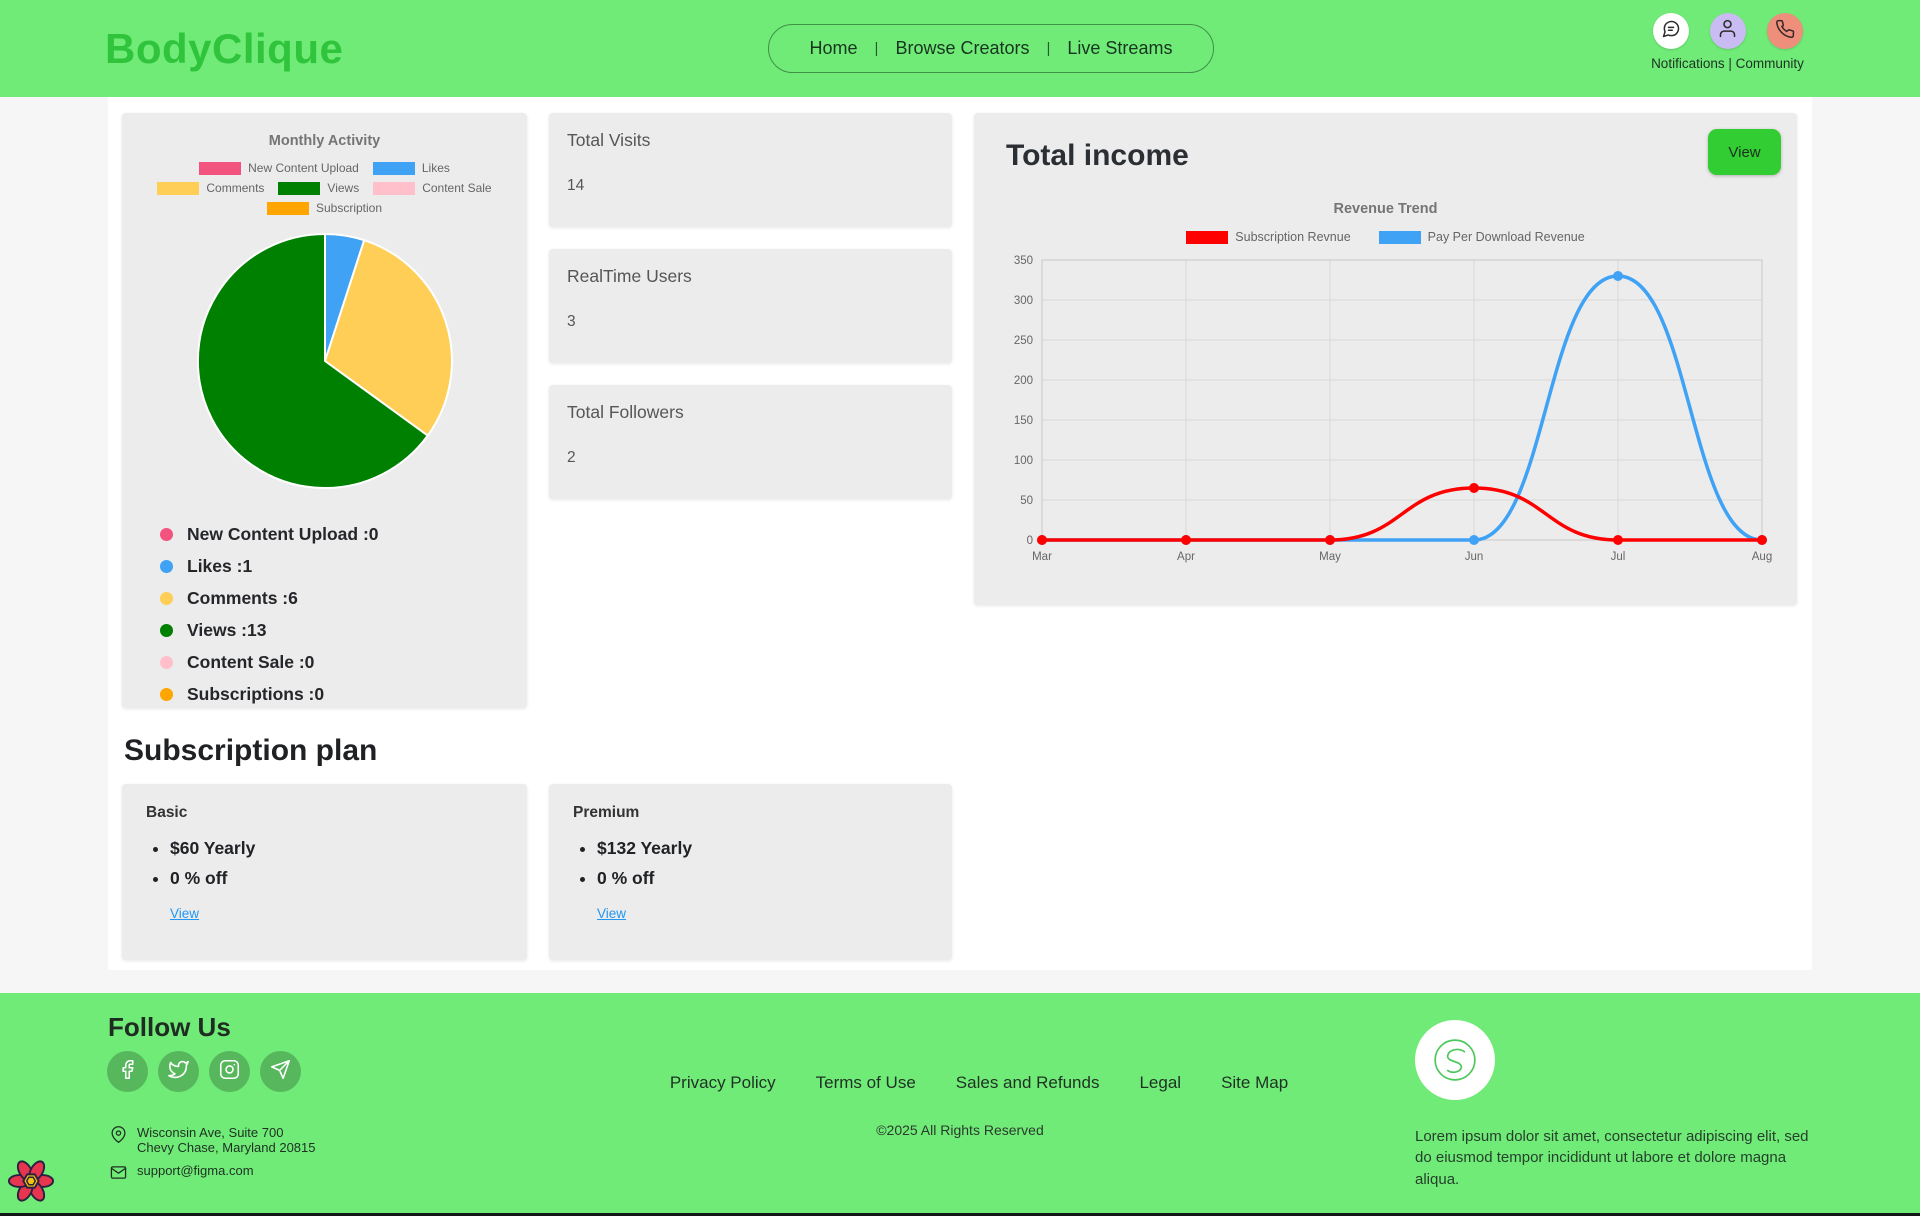 This screenshot has height=1216, width=1920. I want to click on svg-text: 250, so click(1022, 341).